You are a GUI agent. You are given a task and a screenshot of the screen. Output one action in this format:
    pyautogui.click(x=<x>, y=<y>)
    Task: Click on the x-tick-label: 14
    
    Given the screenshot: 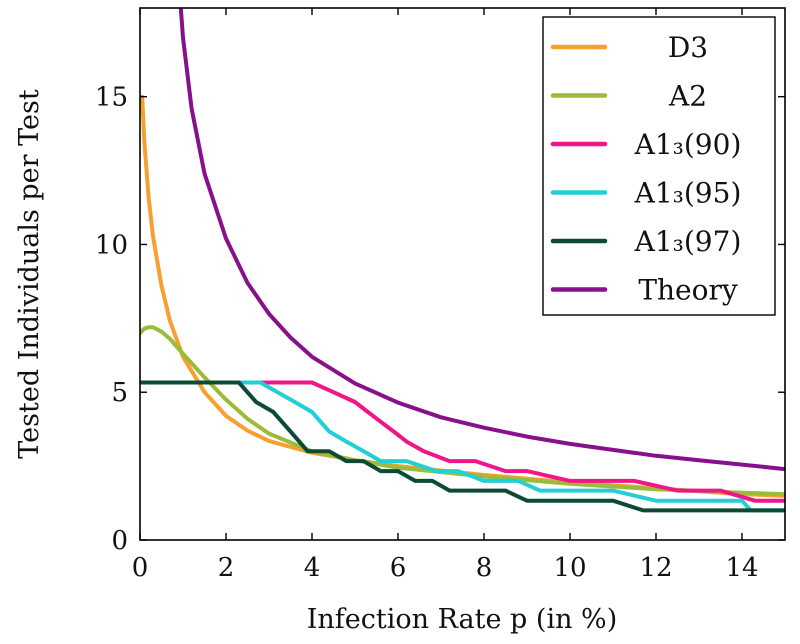 What is the action you would take?
    pyautogui.click(x=741, y=568)
    